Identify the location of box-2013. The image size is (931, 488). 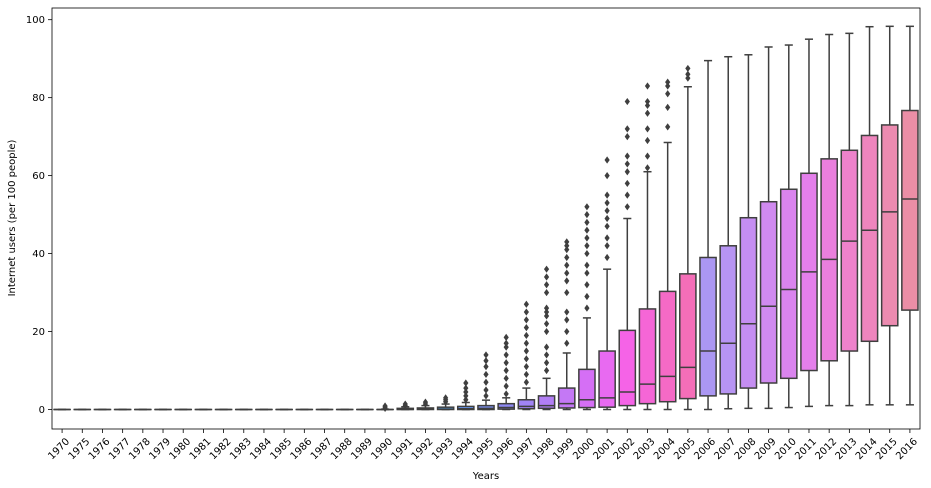
(849, 219).